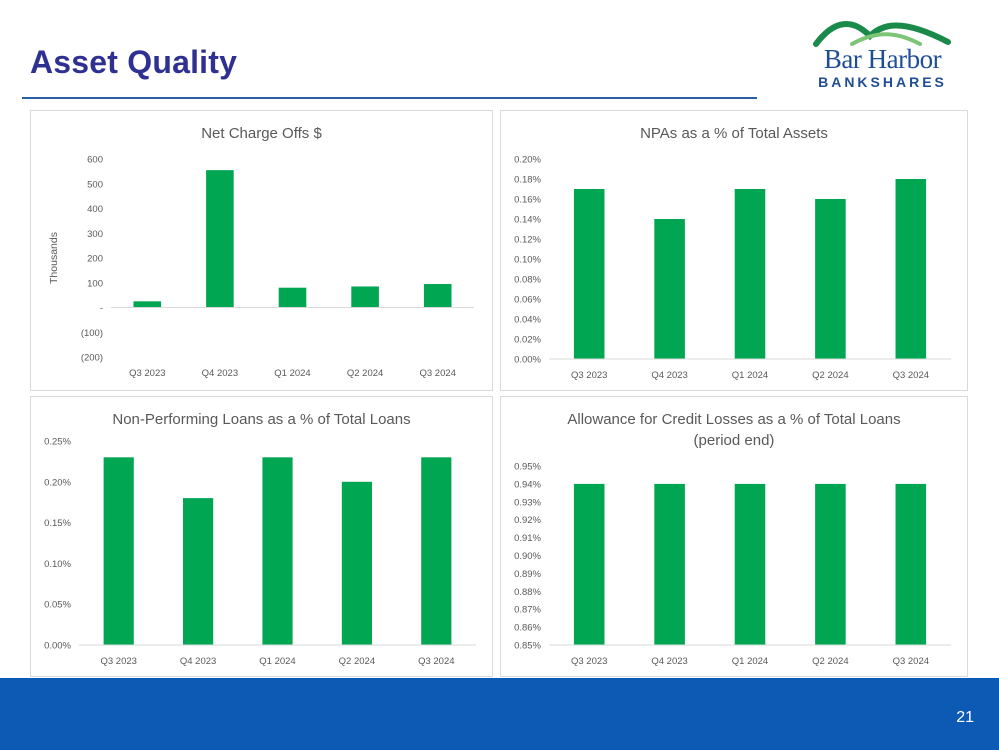  I want to click on footer-bar: 21, so click(499, 714).